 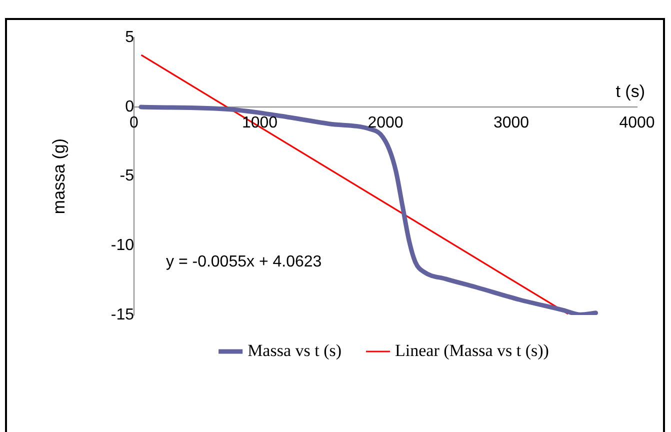 What do you see at coordinates (122, 245) in the screenshot?
I see `y-tick-label: -10` at bounding box center [122, 245].